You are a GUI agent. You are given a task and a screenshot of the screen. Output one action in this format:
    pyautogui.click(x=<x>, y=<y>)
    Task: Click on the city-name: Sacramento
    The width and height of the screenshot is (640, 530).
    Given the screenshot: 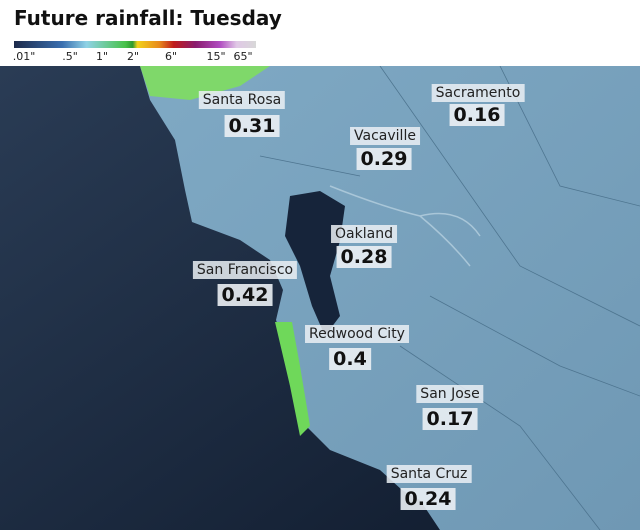 What is the action you would take?
    pyautogui.click(x=478, y=93)
    